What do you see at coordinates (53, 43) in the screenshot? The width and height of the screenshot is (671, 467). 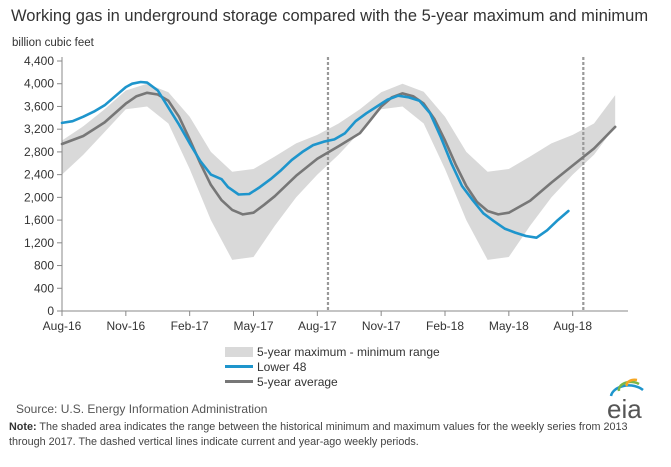 I see `y-axis-unit-label: billion cubic feet` at bounding box center [53, 43].